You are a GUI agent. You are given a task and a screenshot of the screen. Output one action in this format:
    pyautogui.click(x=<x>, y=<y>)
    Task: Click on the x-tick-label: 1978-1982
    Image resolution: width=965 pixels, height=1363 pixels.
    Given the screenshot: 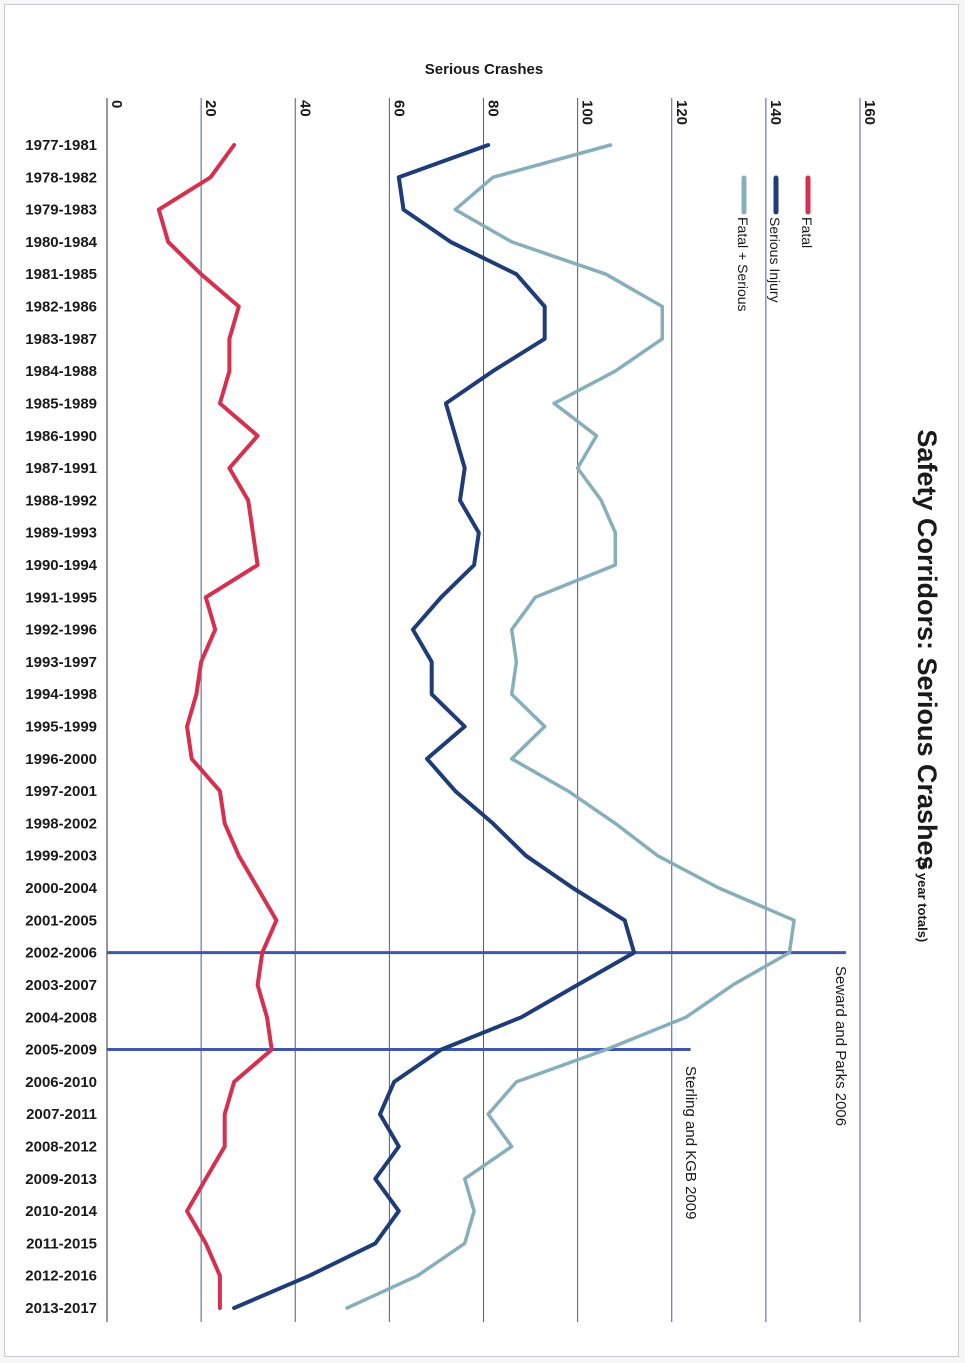 What is the action you would take?
    pyautogui.click(x=61, y=177)
    